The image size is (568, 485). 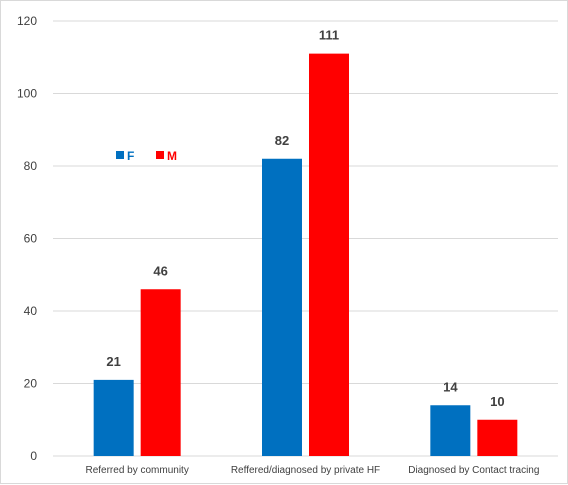 What do you see at coordinates (120, 155) in the screenshot?
I see `legend-swatch-f` at bounding box center [120, 155].